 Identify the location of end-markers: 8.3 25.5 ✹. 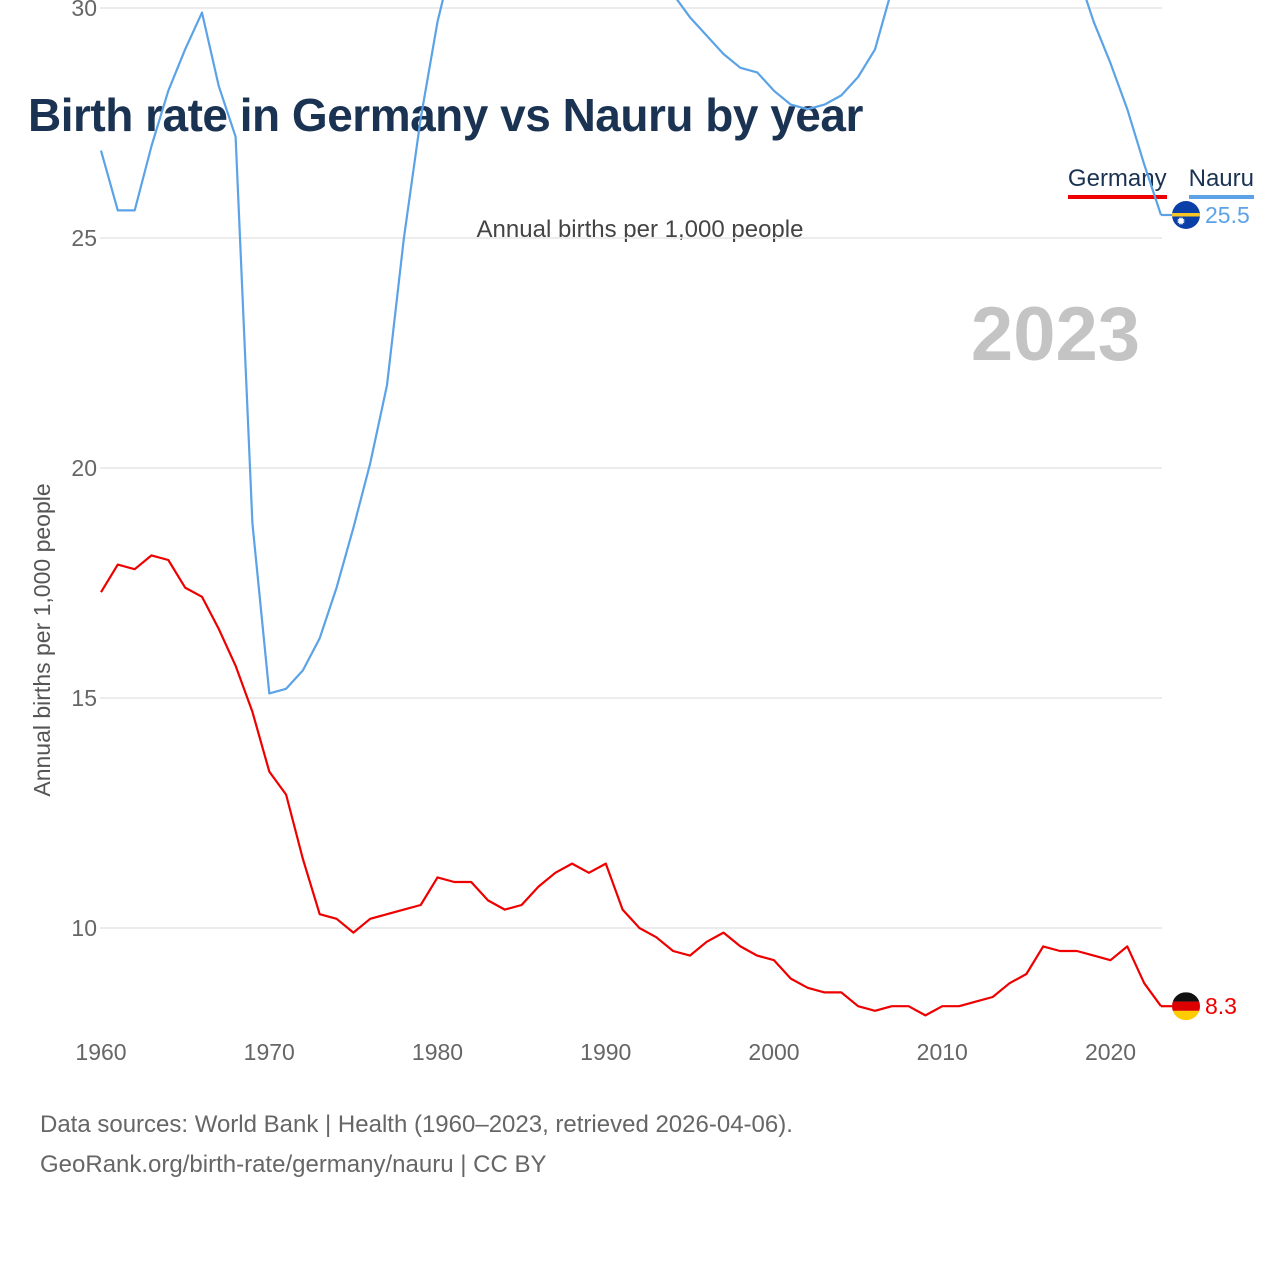
(1205, 611).